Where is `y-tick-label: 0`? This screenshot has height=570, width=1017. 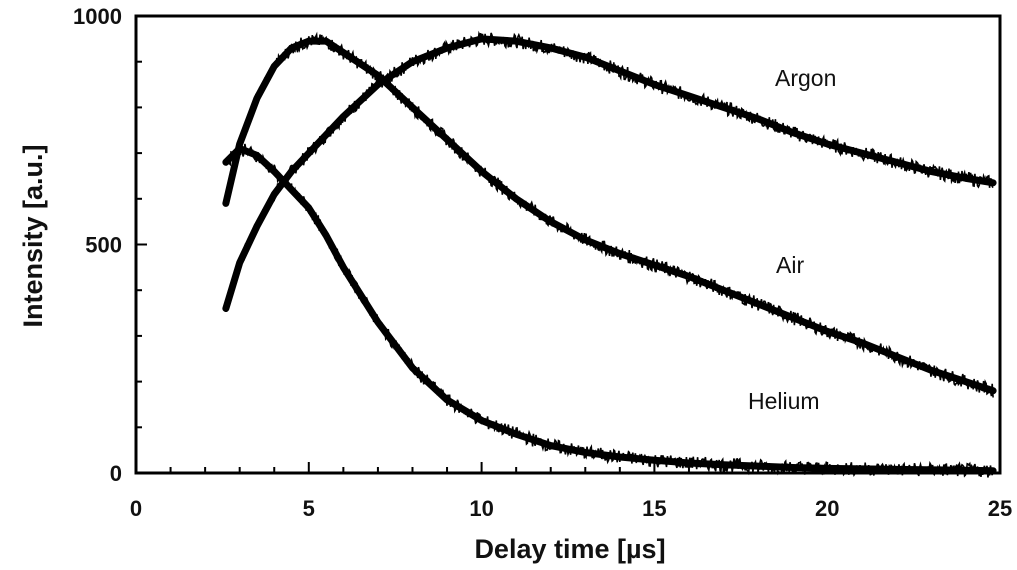 y-tick-label: 0 is located at coordinates (116, 473).